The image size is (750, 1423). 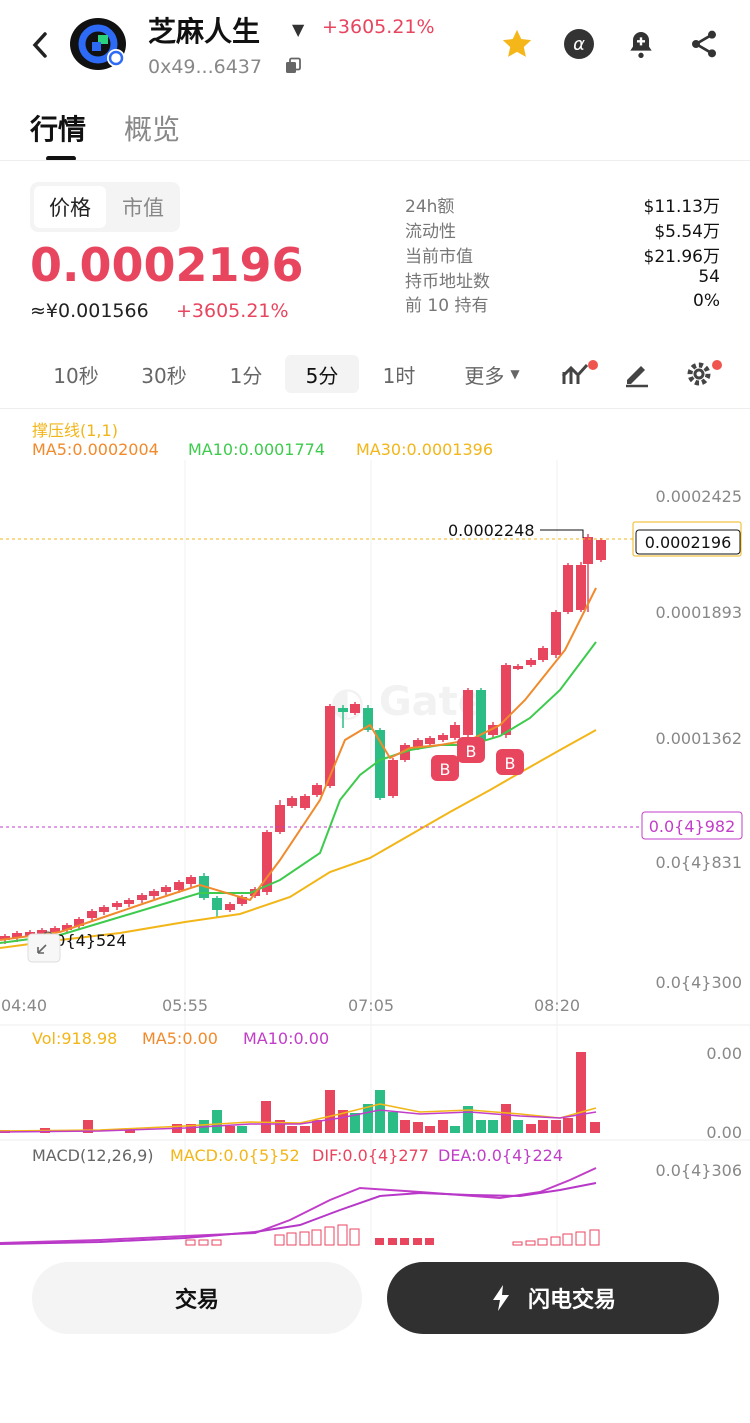 I want to click on macd-bars, so click(x=300, y=1206).